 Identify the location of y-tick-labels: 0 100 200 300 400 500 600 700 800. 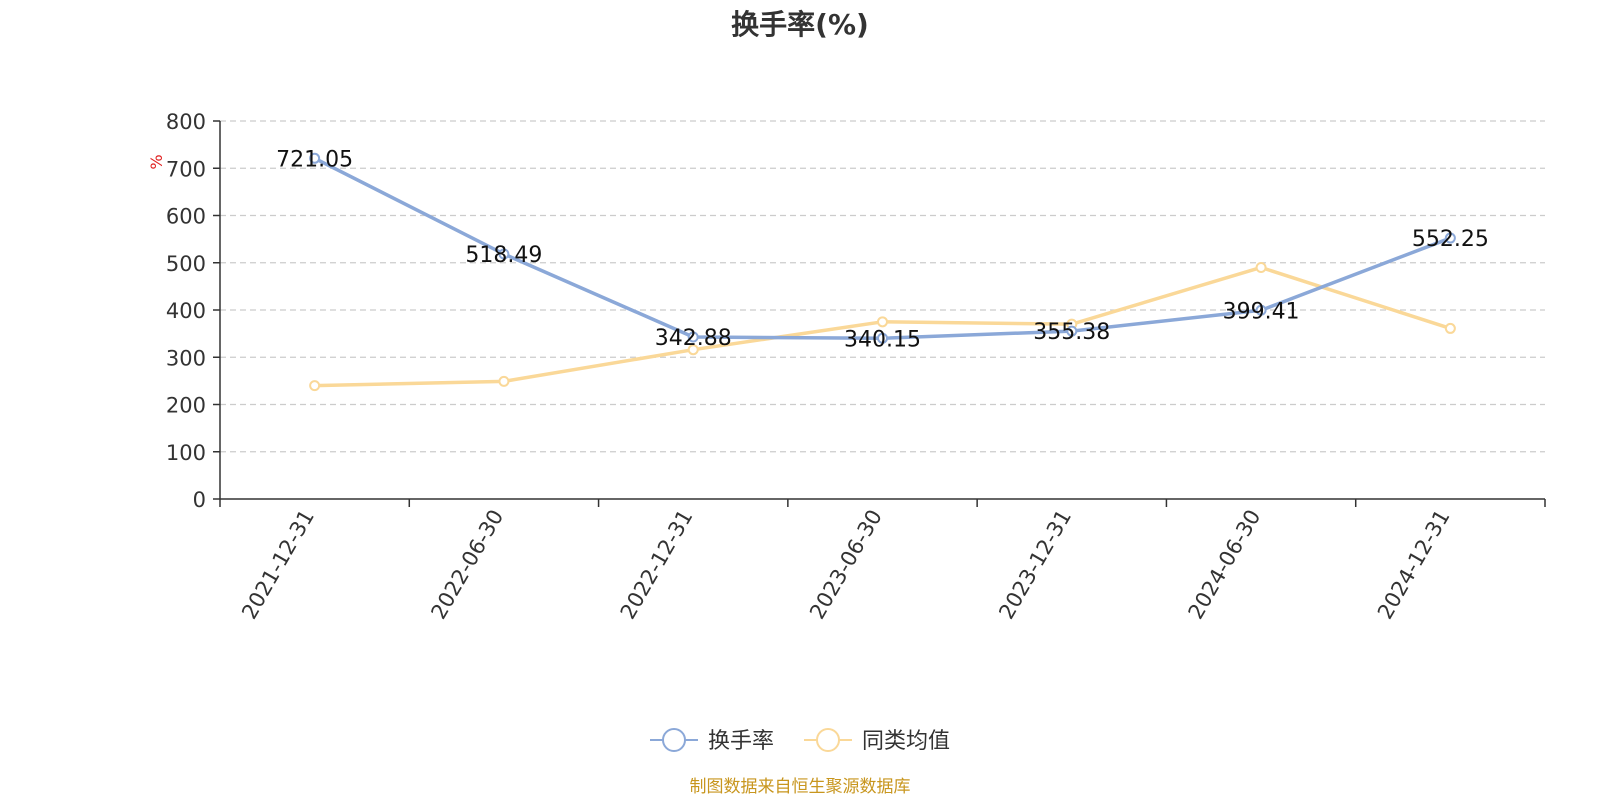
(186, 311).